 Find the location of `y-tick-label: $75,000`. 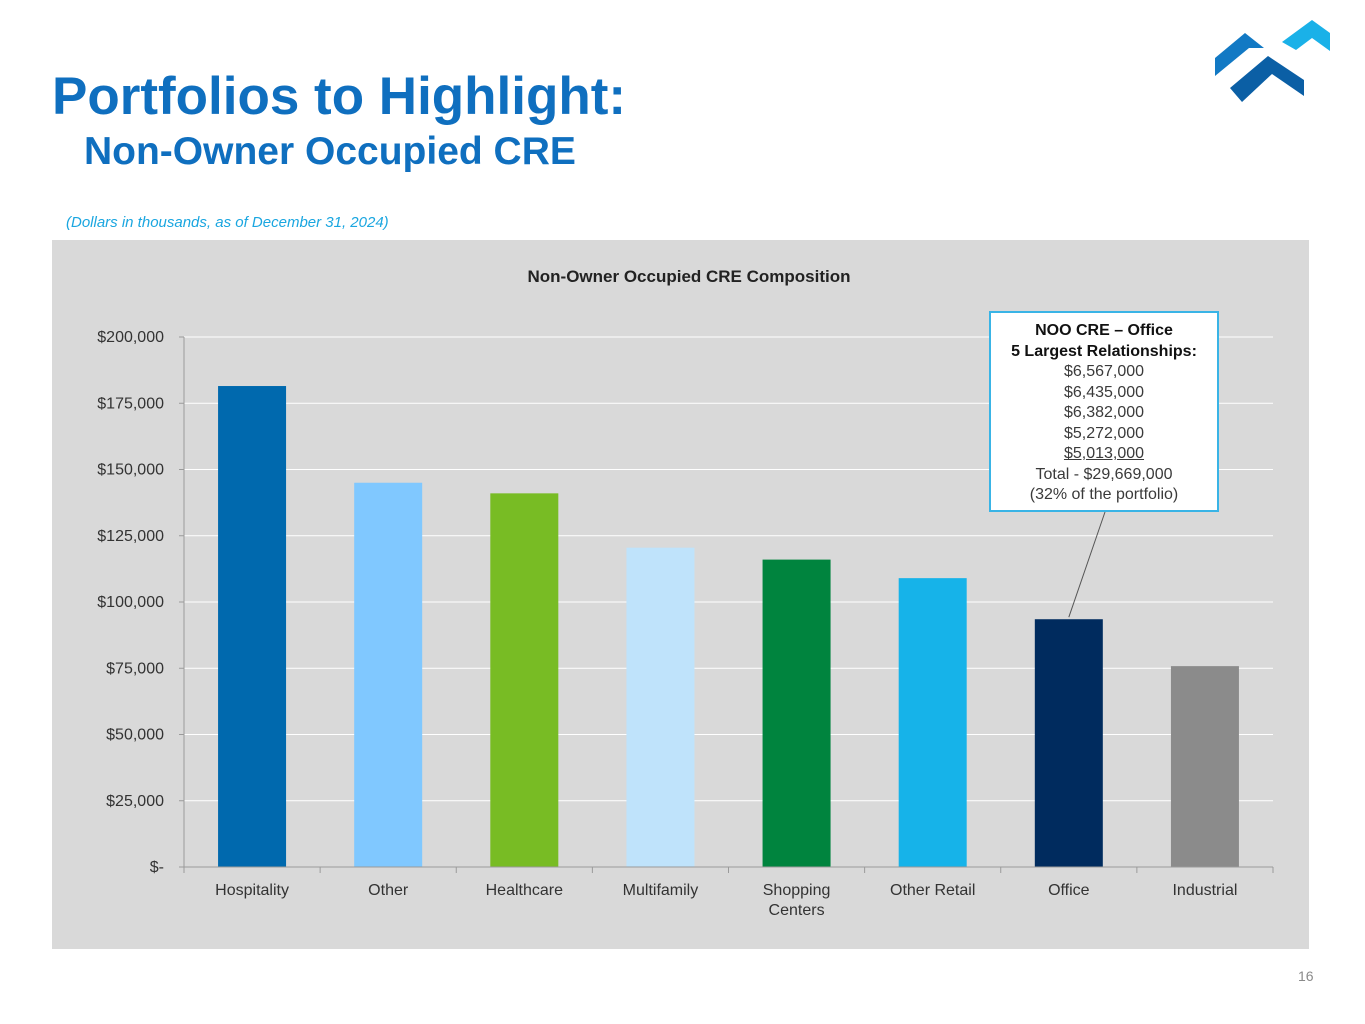

y-tick-label: $75,000 is located at coordinates (135, 668).